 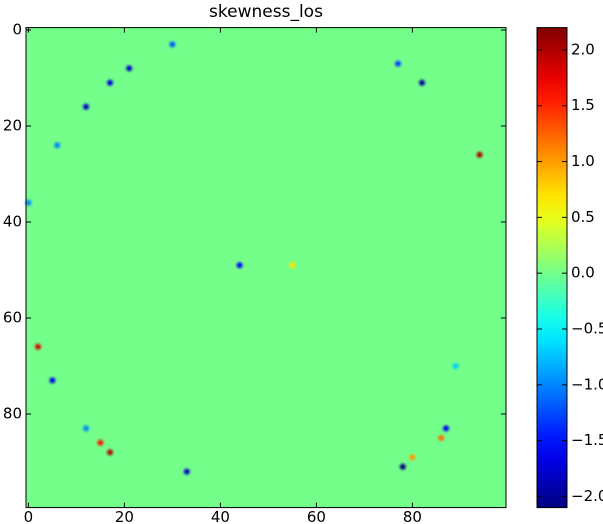 I want to click on y-tick-label: 0, so click(x=17, y=30).